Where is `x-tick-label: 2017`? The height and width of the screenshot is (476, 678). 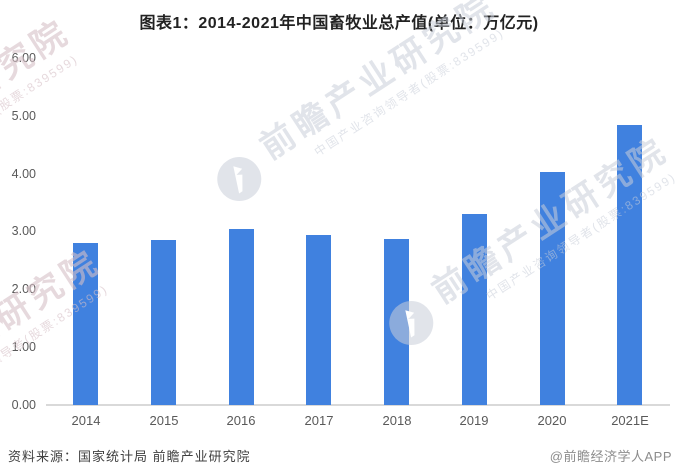 x-tick-label: 2017 is located at coordinates (319, 420).